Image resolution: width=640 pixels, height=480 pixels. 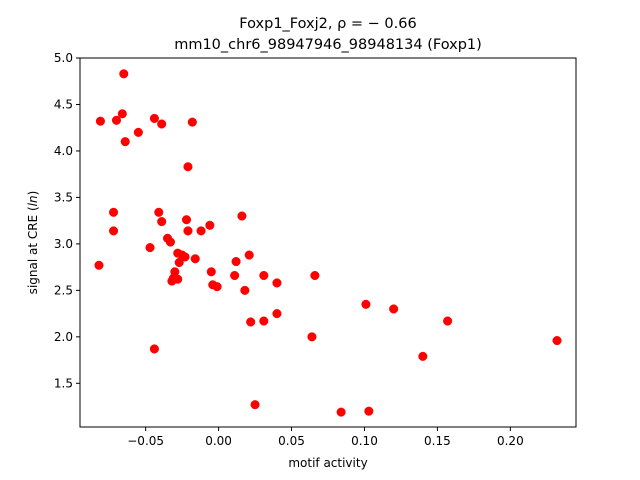 I want to click on y-tick-label: 2.0, so click(x=63, y=337).